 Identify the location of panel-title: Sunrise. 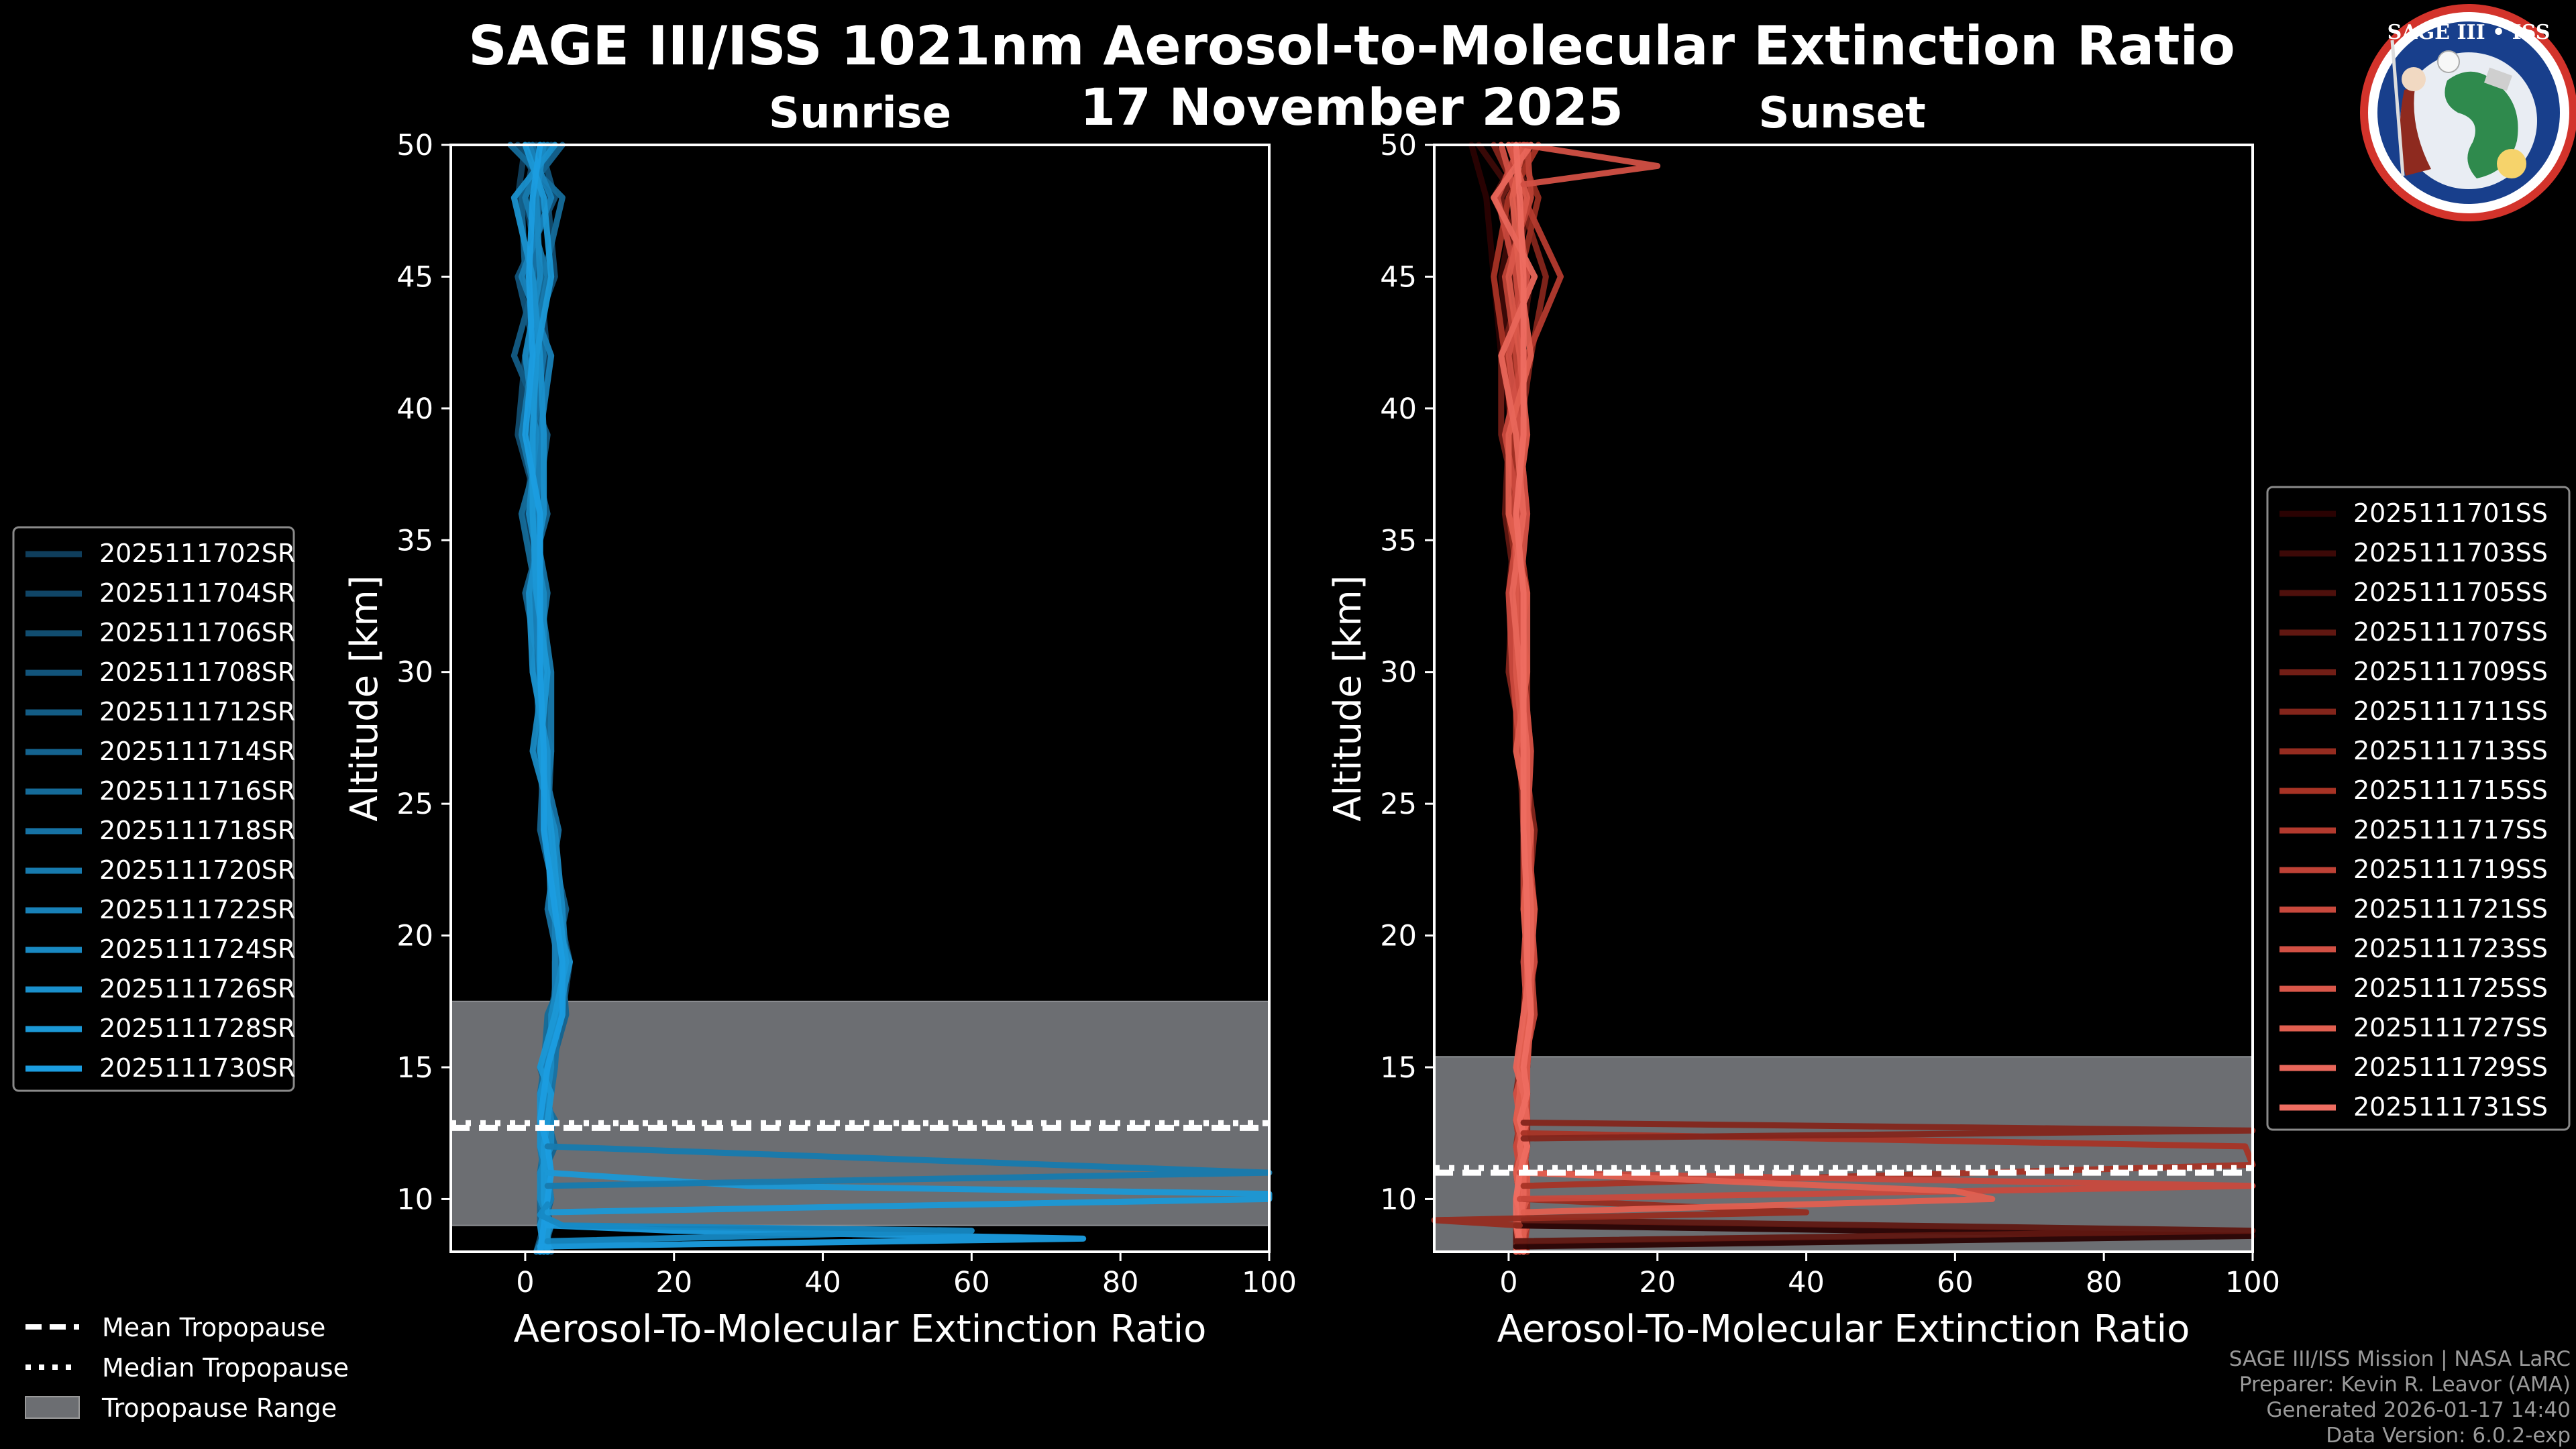
(860, 113).